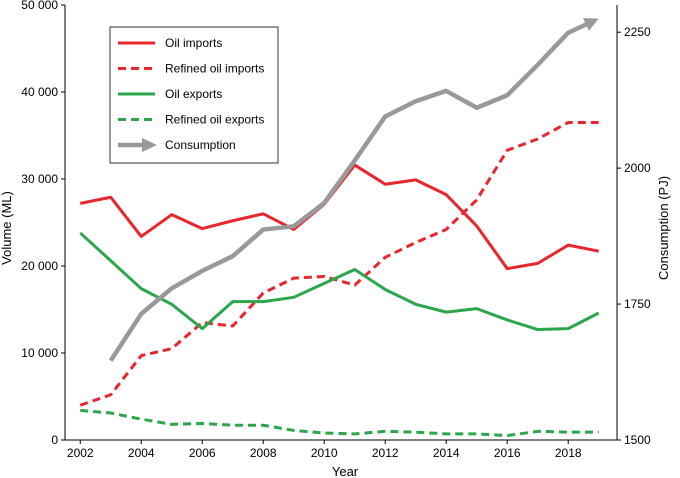  What do you see at coordinates (339, 423) in the screenshot?
I see `series-line-refined-oil-exports` at bounding box center [339, 423].